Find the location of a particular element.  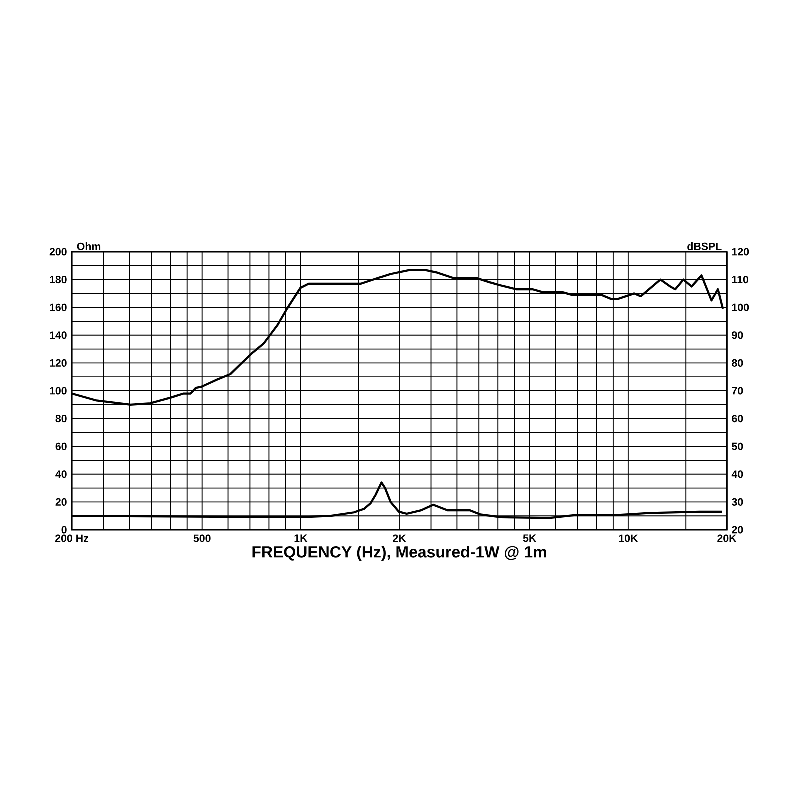

y2-tick-label: 120 is located at coordinates (741, 252).